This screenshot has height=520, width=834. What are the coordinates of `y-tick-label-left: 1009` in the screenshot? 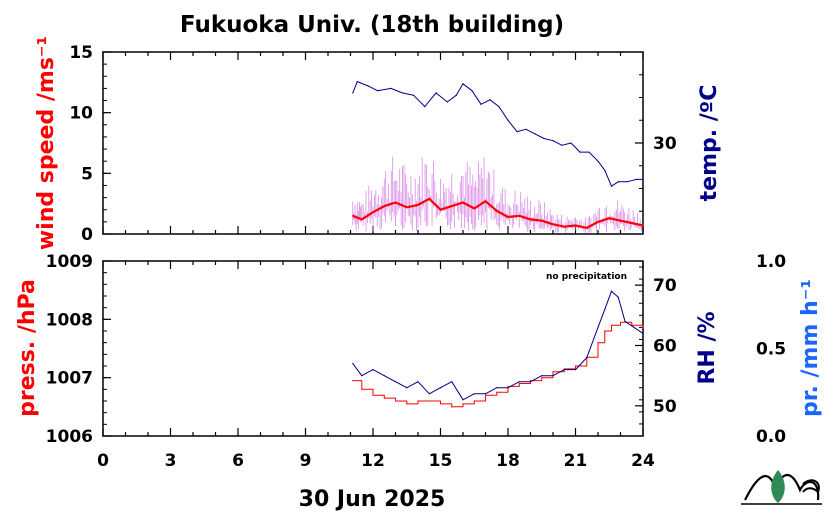 It's located at (69, 262).